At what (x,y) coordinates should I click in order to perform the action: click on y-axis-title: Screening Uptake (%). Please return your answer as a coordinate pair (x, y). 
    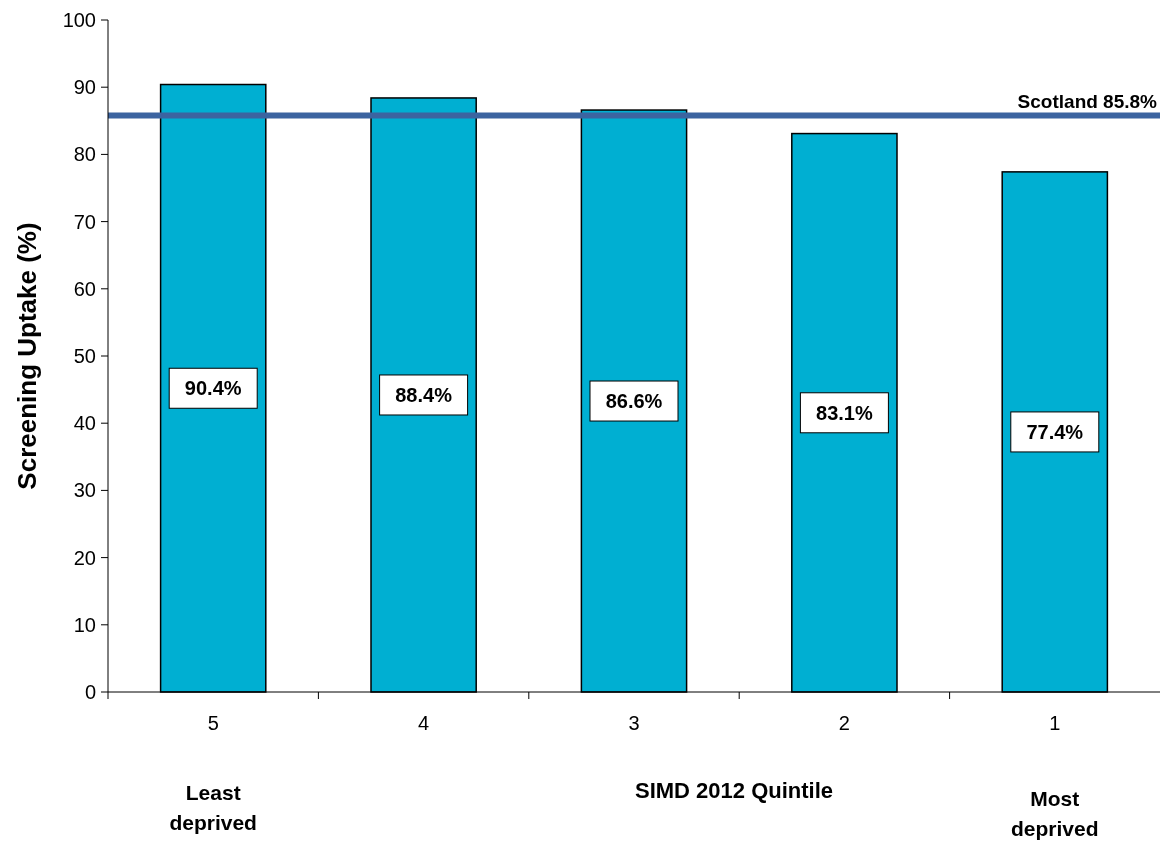
    Looking at the image, I should click on (27, 356).